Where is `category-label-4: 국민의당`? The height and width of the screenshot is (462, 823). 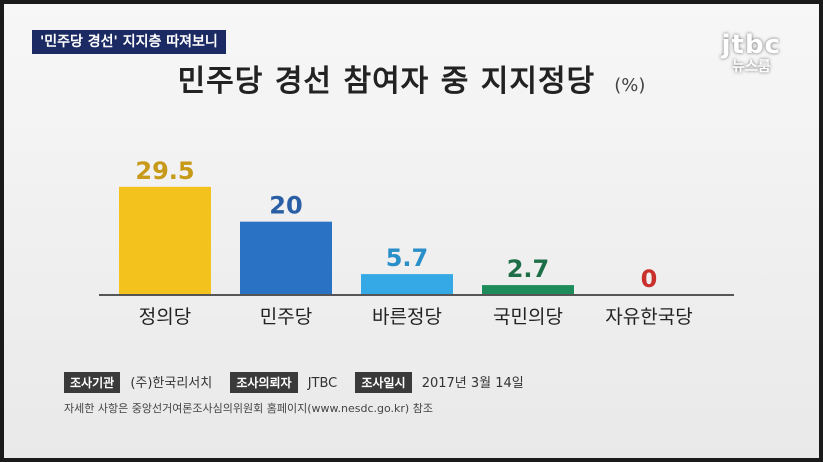
category-label-4: 국민의당 is located at coordinates (528, 317).